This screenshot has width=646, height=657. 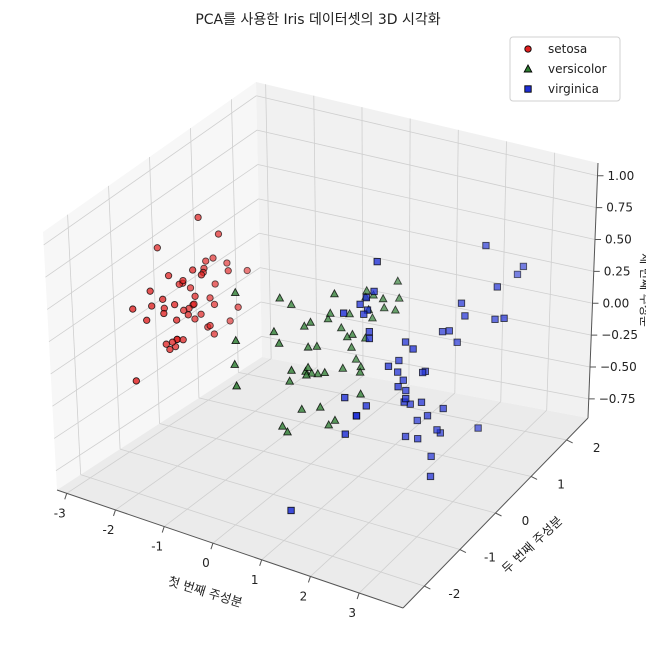 I want to click on z-tick-label: −0.25, so click(x=619, y=335).